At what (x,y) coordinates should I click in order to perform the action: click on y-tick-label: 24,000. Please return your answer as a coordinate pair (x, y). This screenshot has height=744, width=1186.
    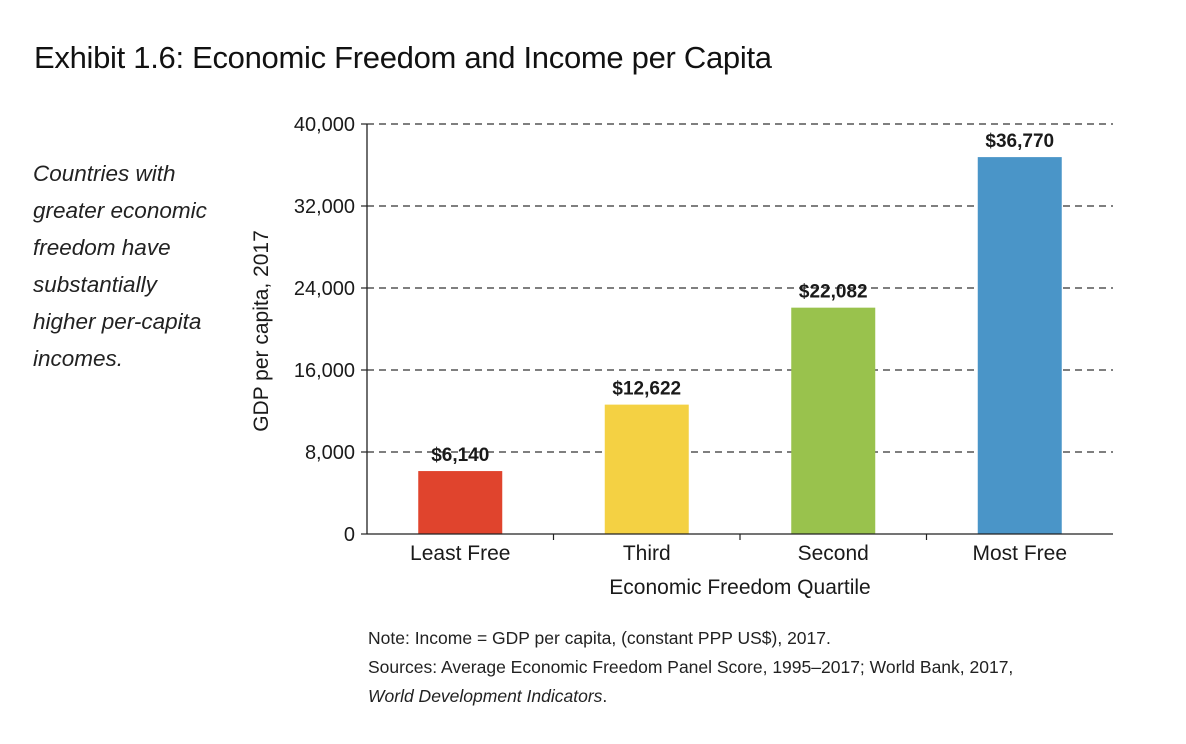
    Looking at the image, I should click on (324, 289).